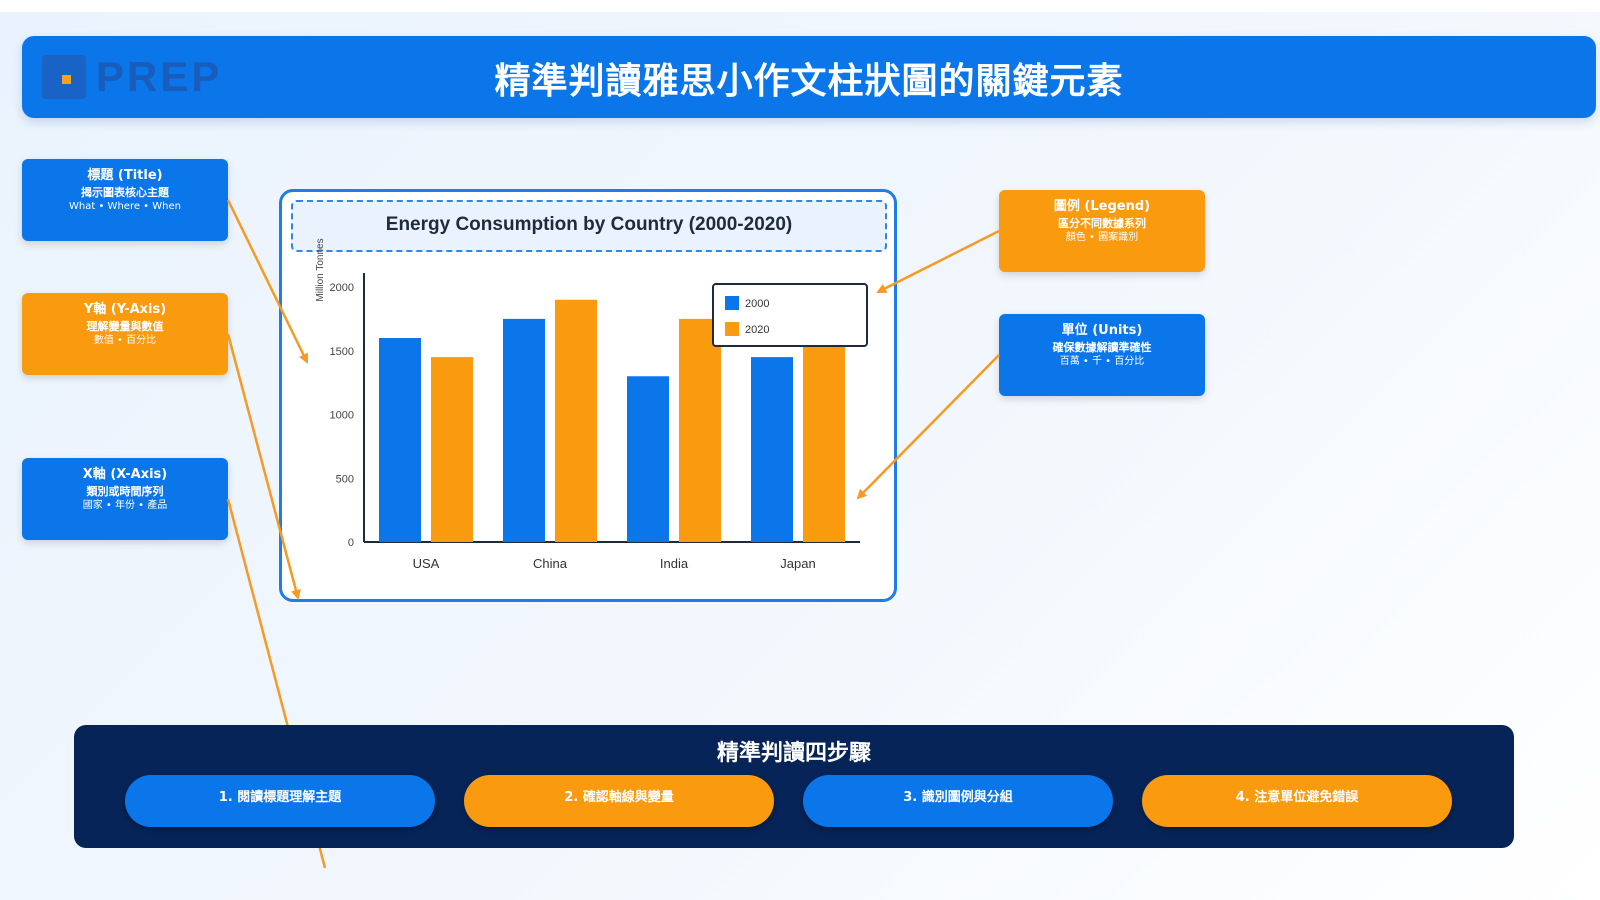 The height and width of the screenshot is (900, 1600). Describe the element at coordinates (550, 563) in the screenshot. I see `x-tick-label: China` at that location.